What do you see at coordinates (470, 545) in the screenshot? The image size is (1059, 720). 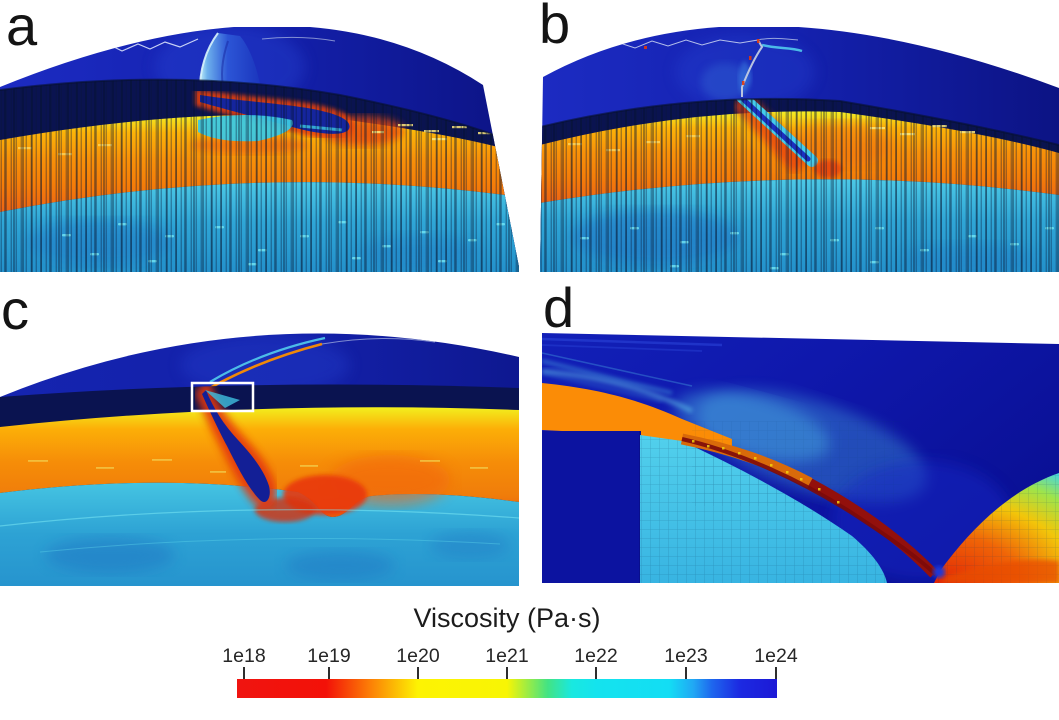 I see `mantle-blob-c3` at bounding box center [470, 545].